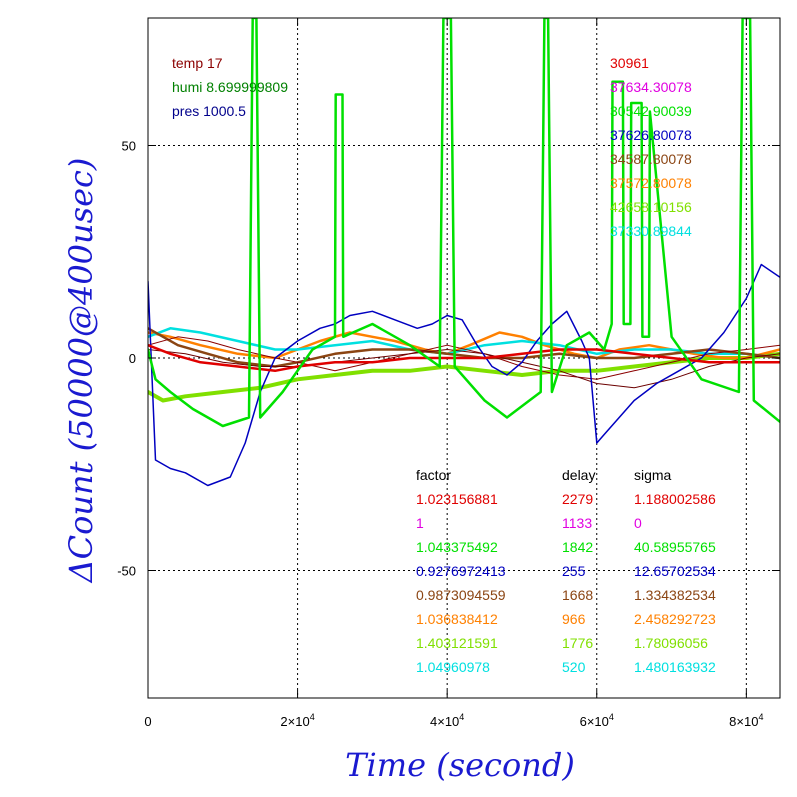 The width and height of the screenshot is (797, 797). What do you see at coordinates (230, 87) in the screenshot?
I see `meta-label: humi 8.699999809` at bounding box center [230, 87].